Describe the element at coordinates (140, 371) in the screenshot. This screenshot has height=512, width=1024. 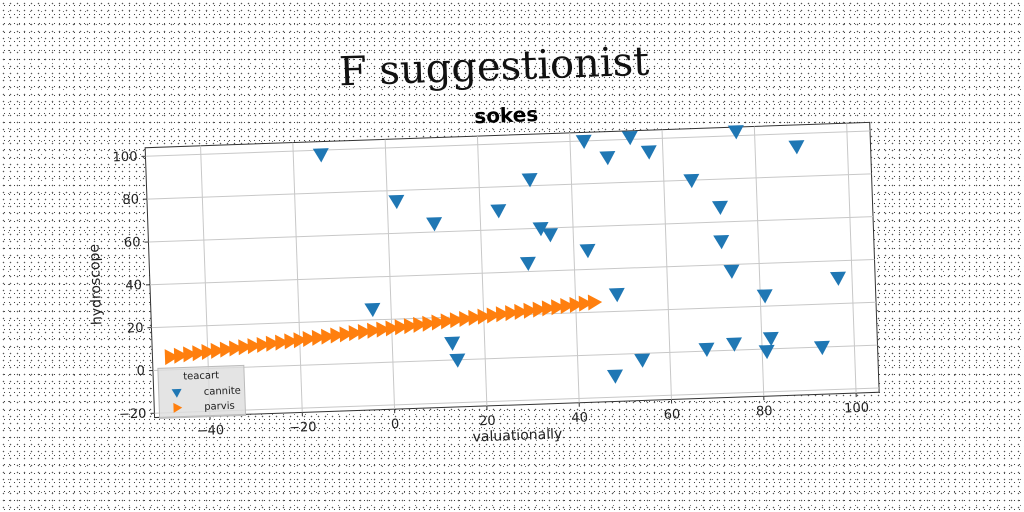
I see `y-tick-label: 0` at that location.